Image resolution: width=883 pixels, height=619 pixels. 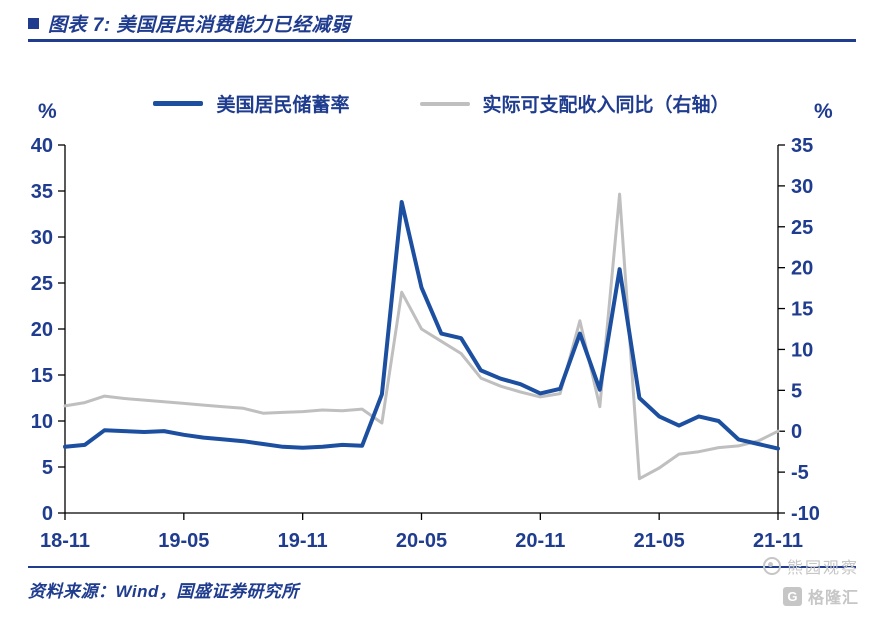 I want to click on wechat-account-icon, so click(x=771, y=566).